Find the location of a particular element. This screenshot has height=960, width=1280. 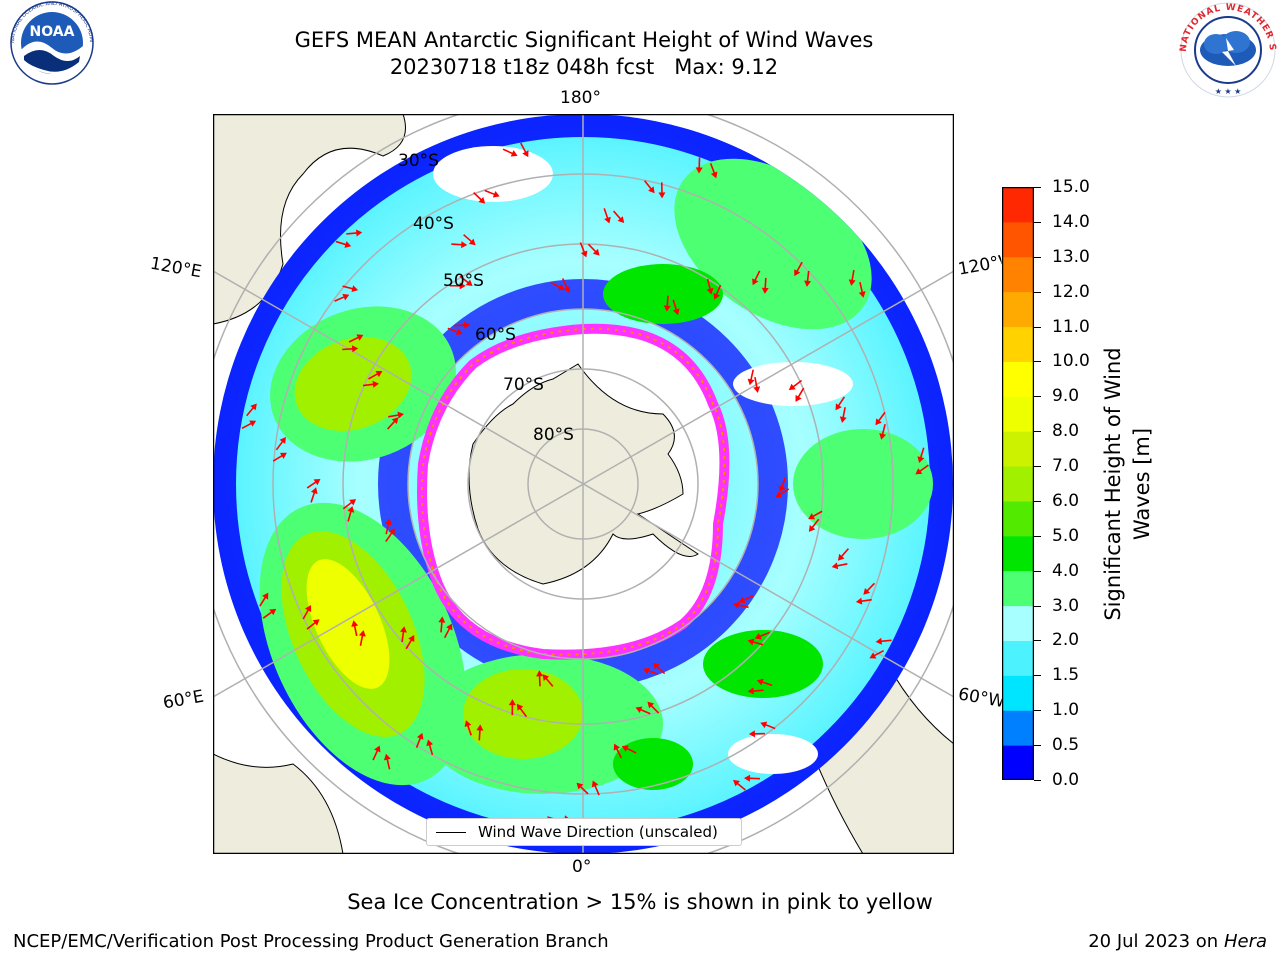

lon-label-120w: 120°W is located at coordinates (980, 266).